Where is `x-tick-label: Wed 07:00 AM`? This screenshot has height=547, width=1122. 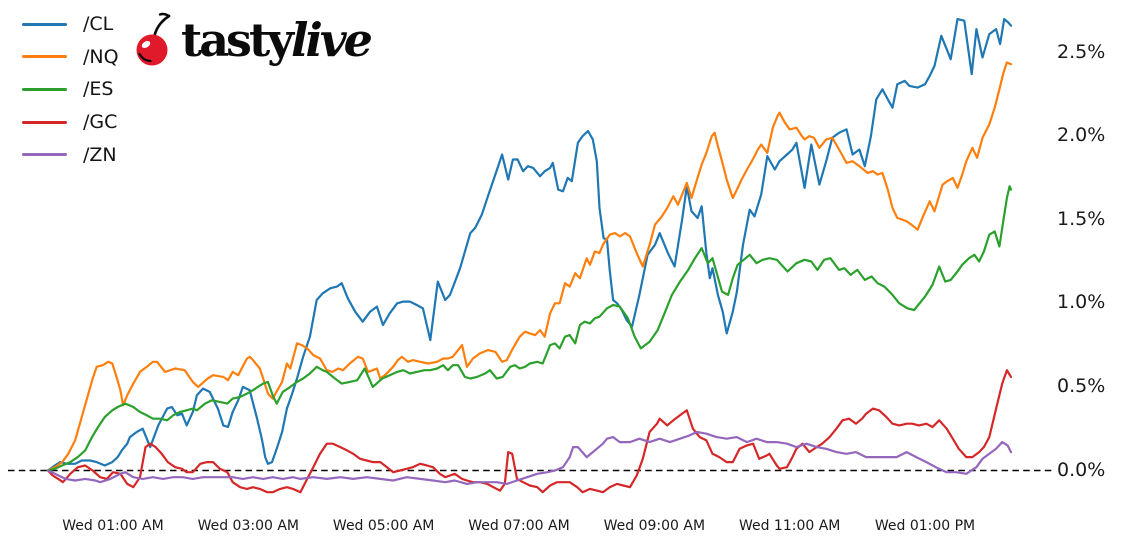
x-tick-label: Wed 07:00 AM is located at coordinates (519, 526).